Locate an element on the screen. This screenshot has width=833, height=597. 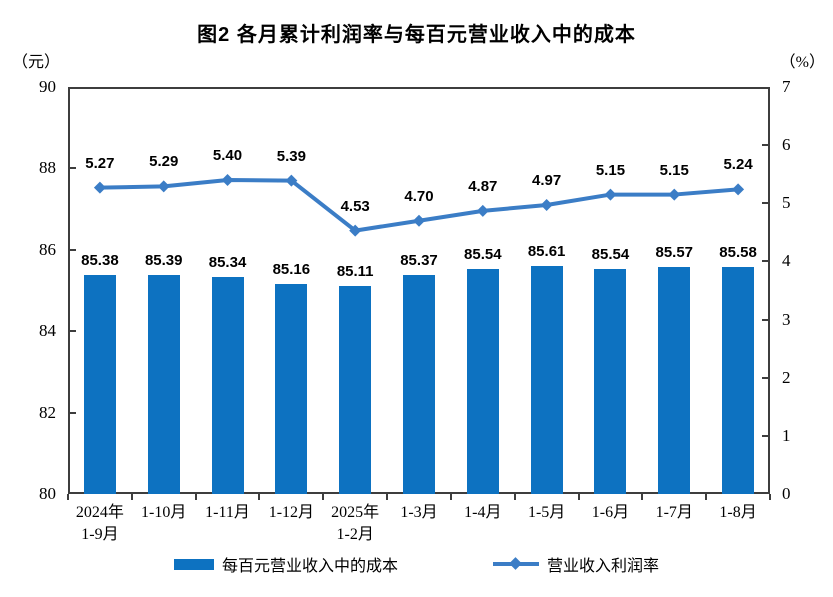
x-axis-category-label: 1-4月 is located at coordinates (483, 512).